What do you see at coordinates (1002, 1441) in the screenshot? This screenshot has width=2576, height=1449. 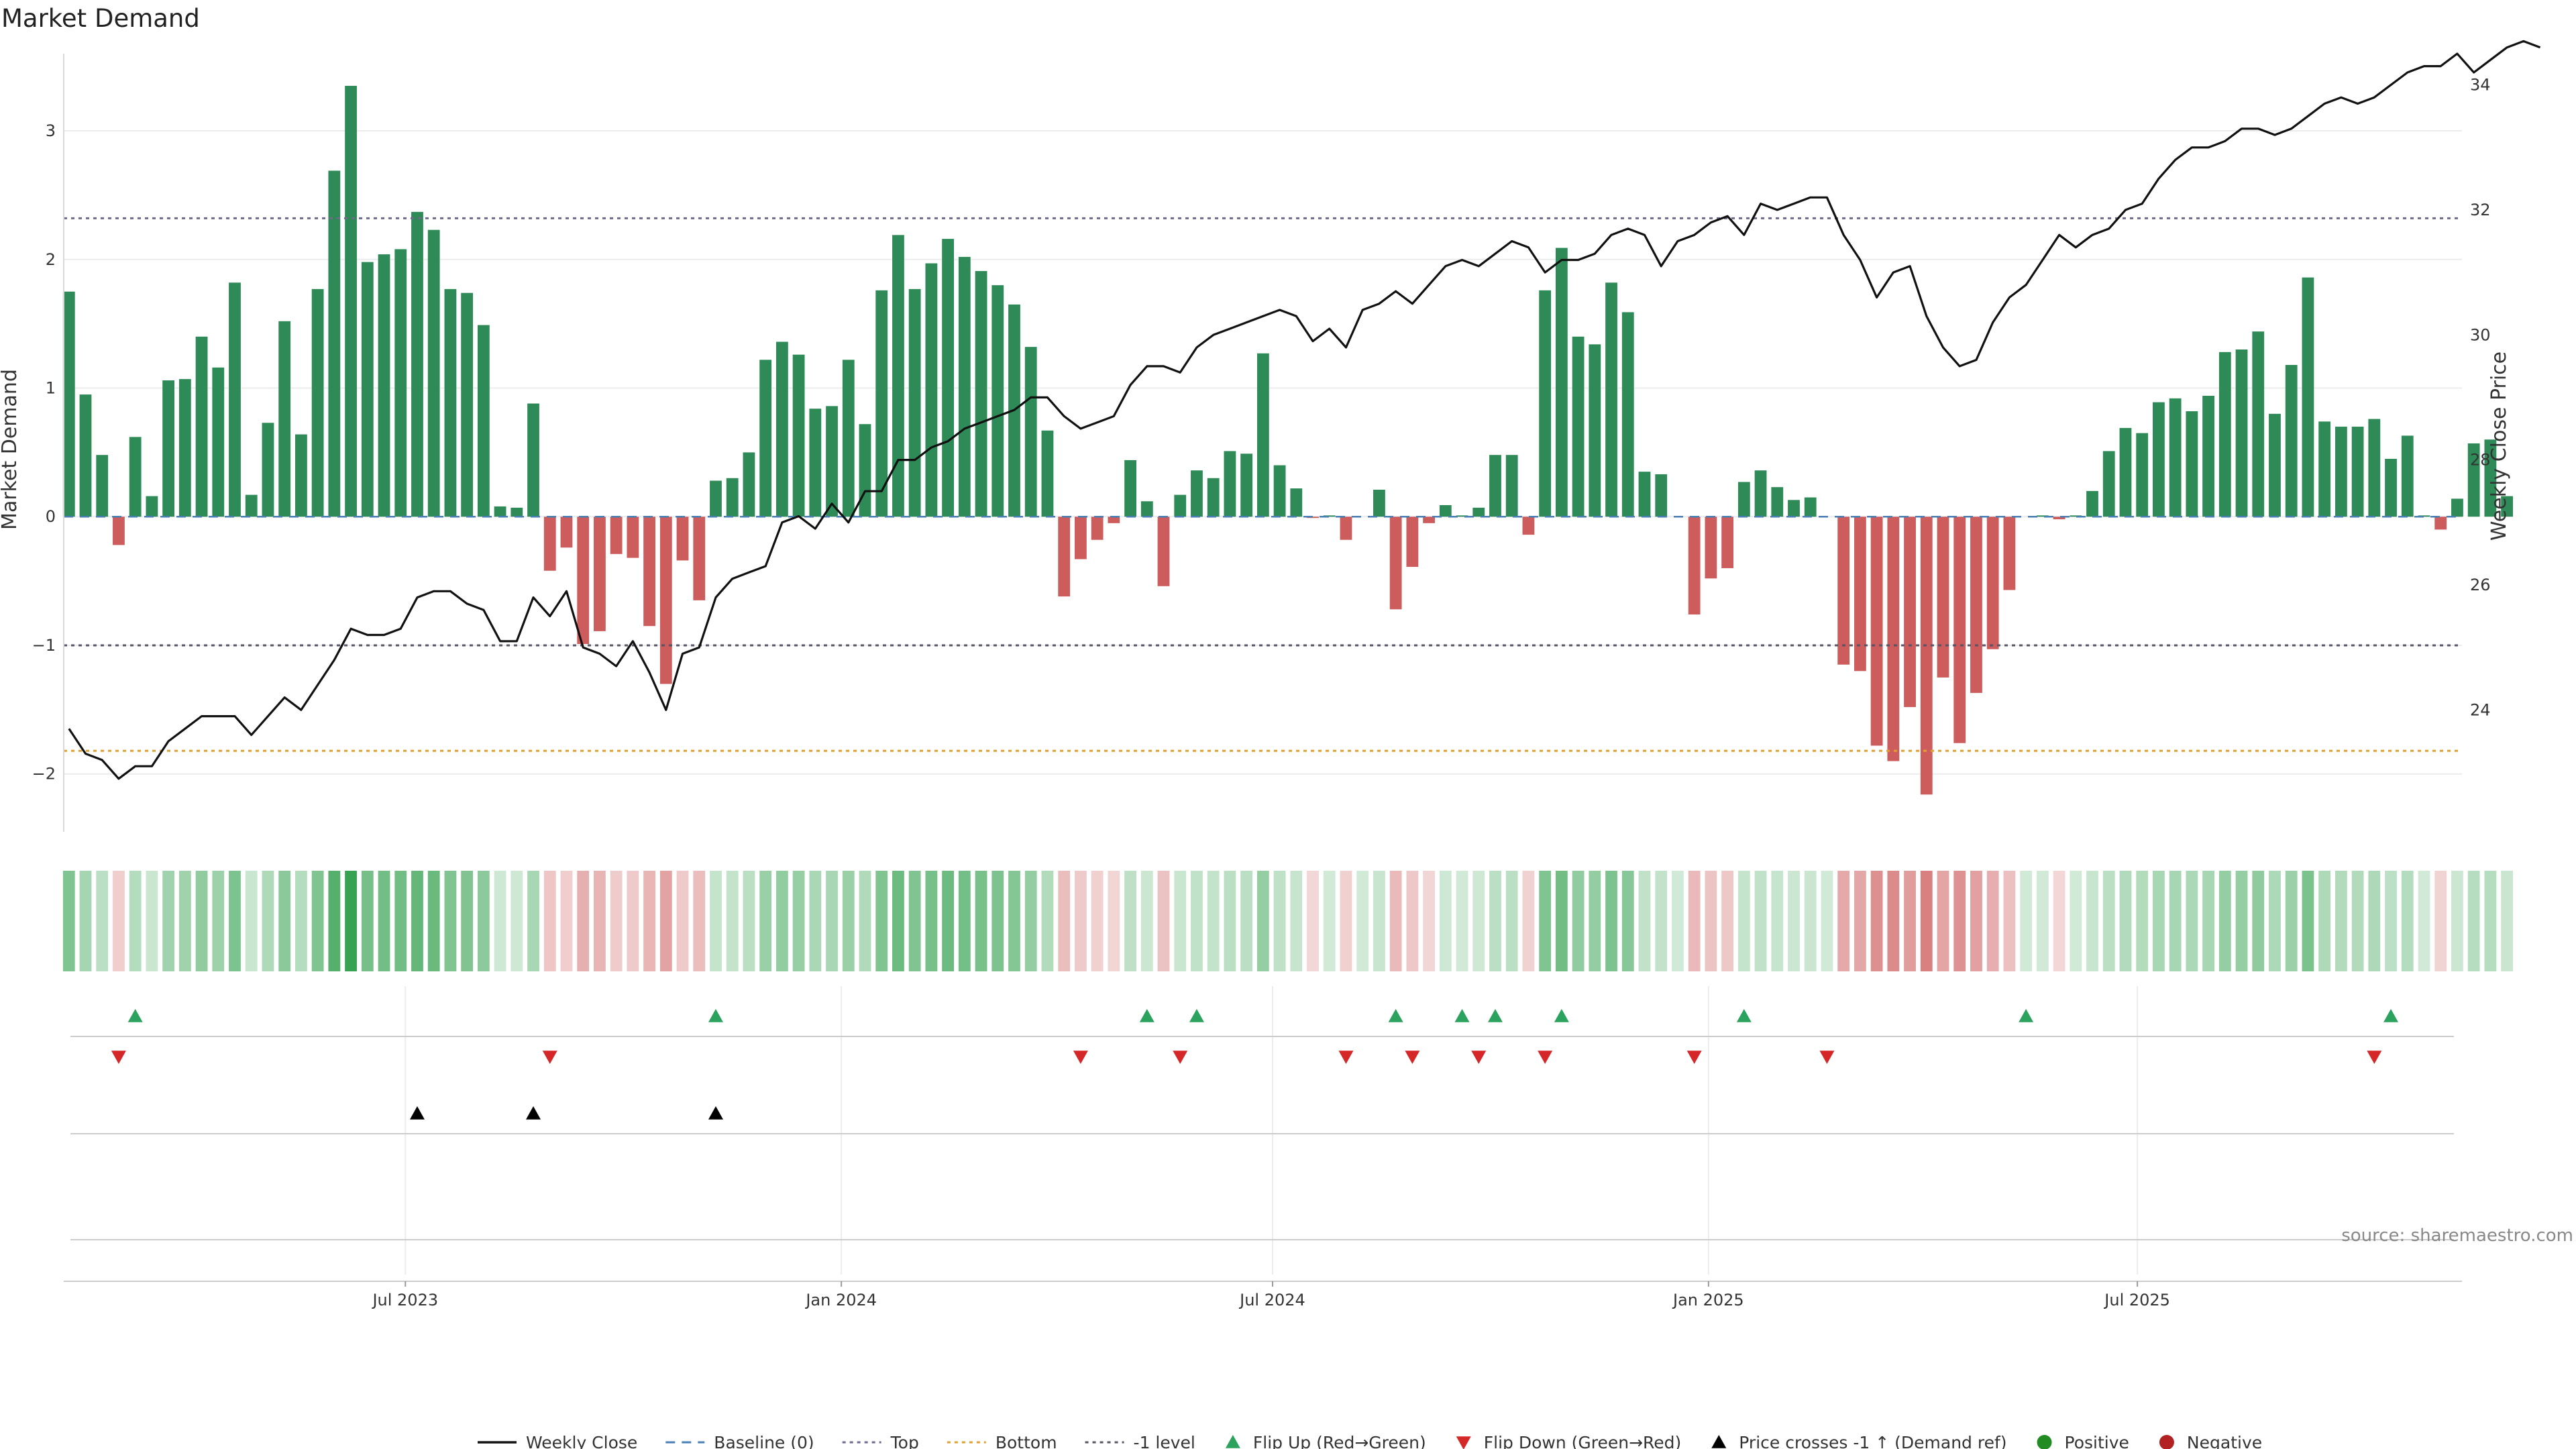 I see `legend-item: Bottom` at bounding box center [1002, 1441].